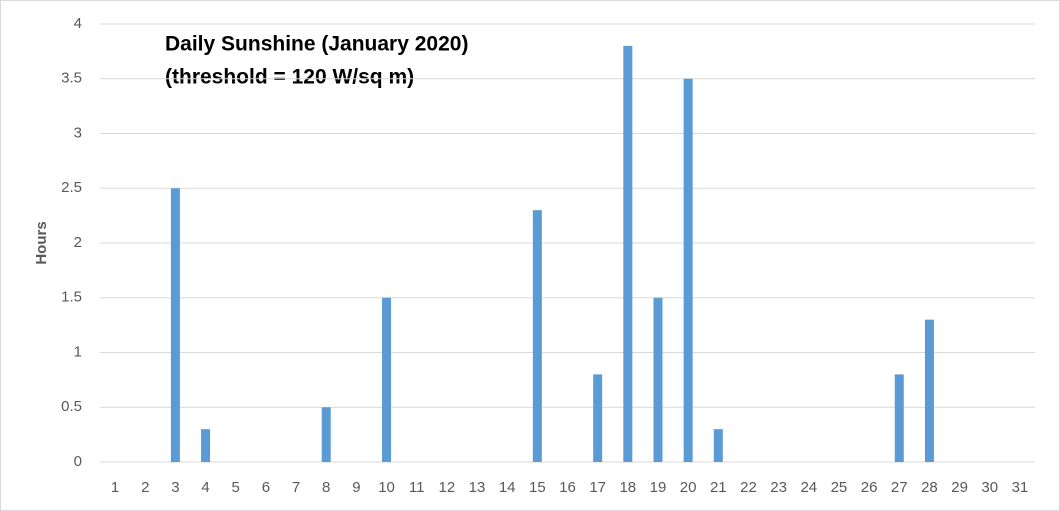 The height and width of the screenshot is (511, 1060). I want to click on x-tick-label: 14, so click(507, 487).